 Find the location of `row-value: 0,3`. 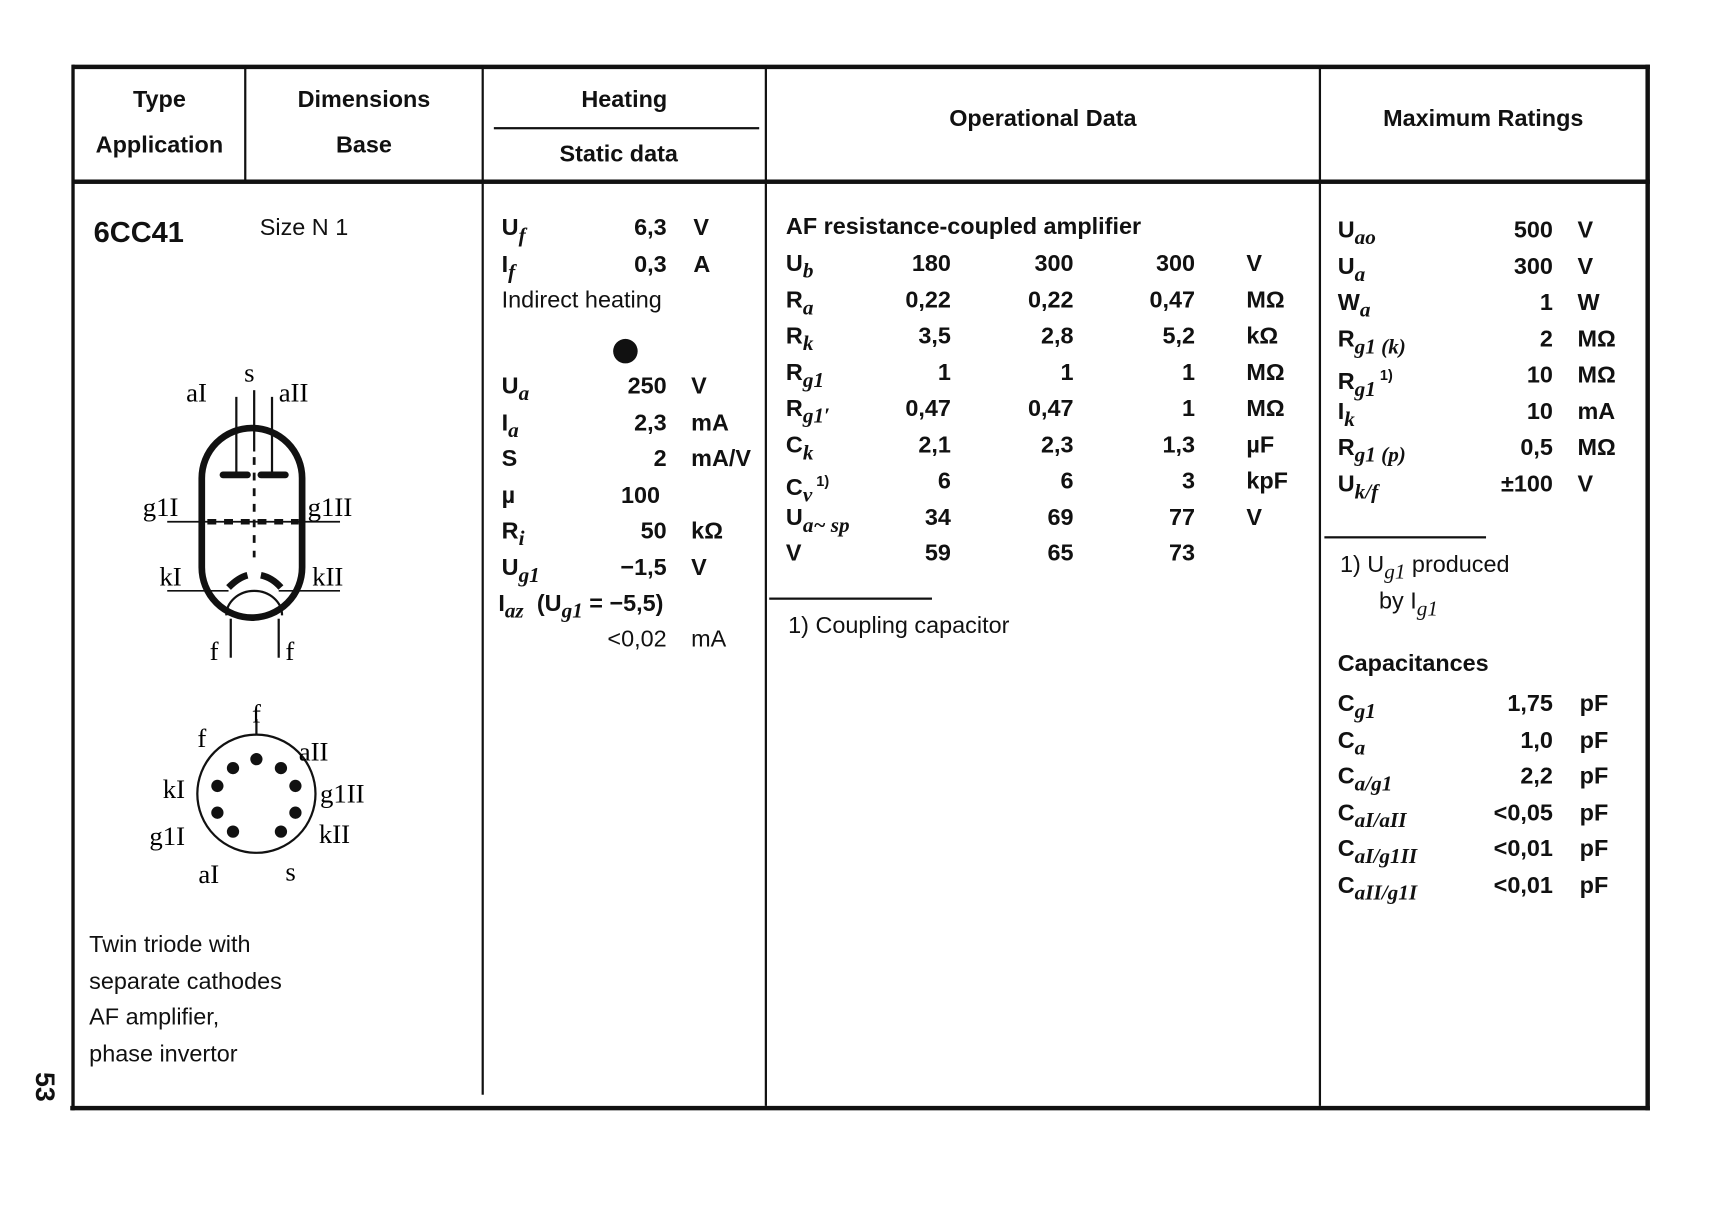

row-value: 0,3 is located at coordinates (650, 264).